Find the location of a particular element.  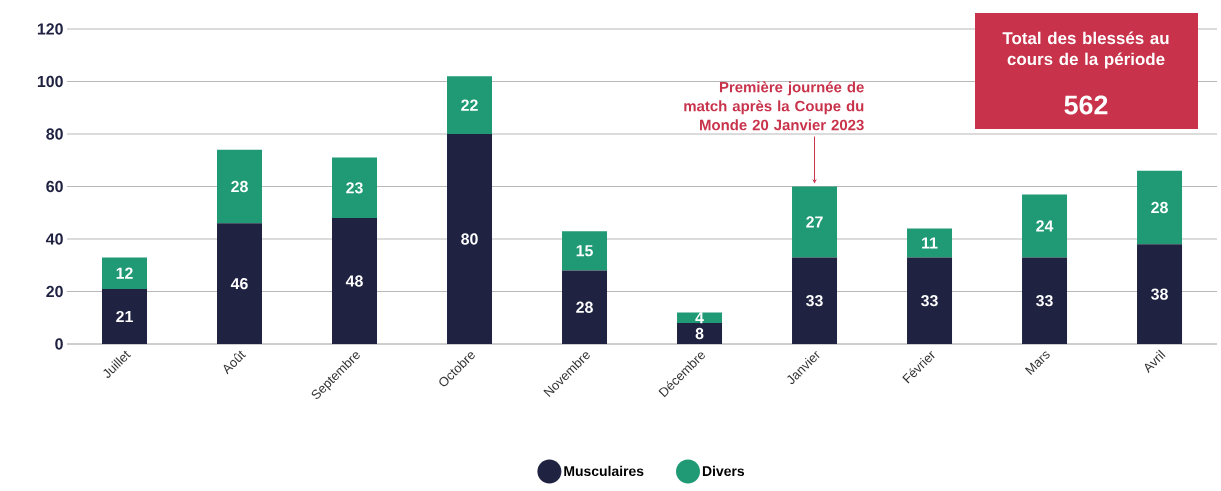

data-label: 46 is located at coordinates (239, 283).